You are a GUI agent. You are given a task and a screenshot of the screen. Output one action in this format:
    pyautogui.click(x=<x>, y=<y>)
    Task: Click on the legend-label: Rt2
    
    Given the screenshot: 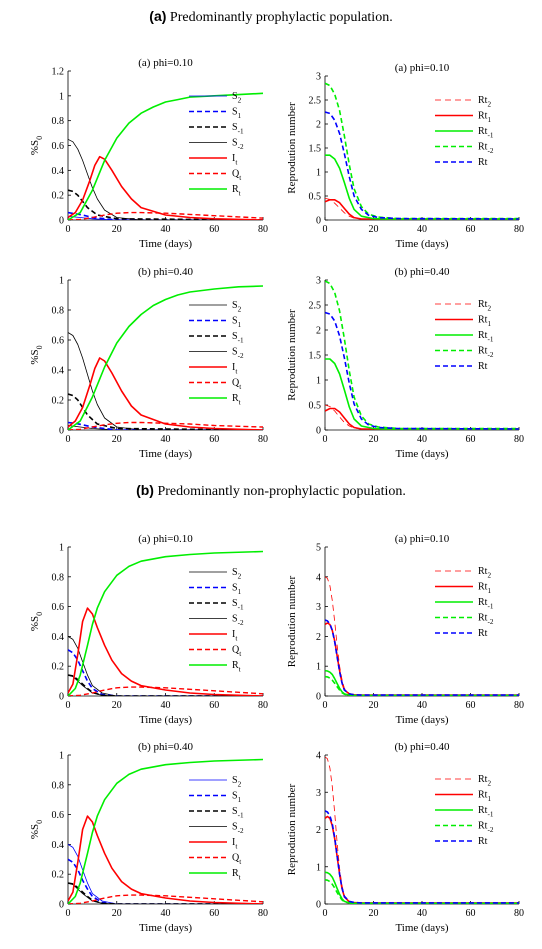 What is the action you would take?
    pyautogui.click(x=484, y=573)
    